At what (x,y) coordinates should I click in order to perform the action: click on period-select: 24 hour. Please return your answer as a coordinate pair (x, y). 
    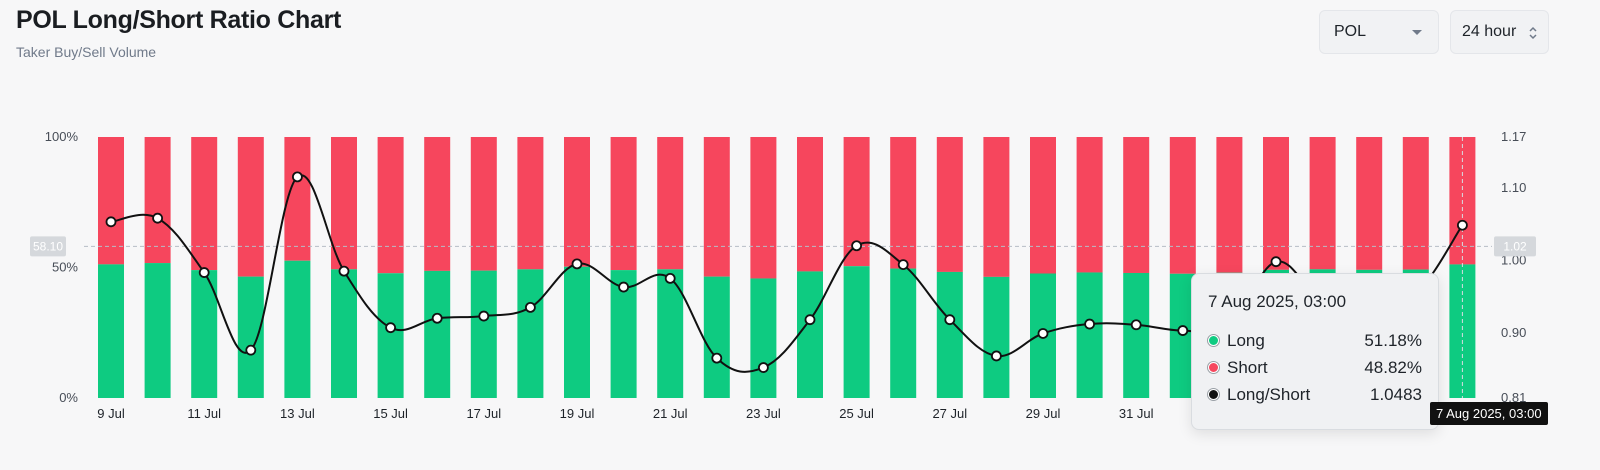
    Looking at the image, I should click on (1499, 32).